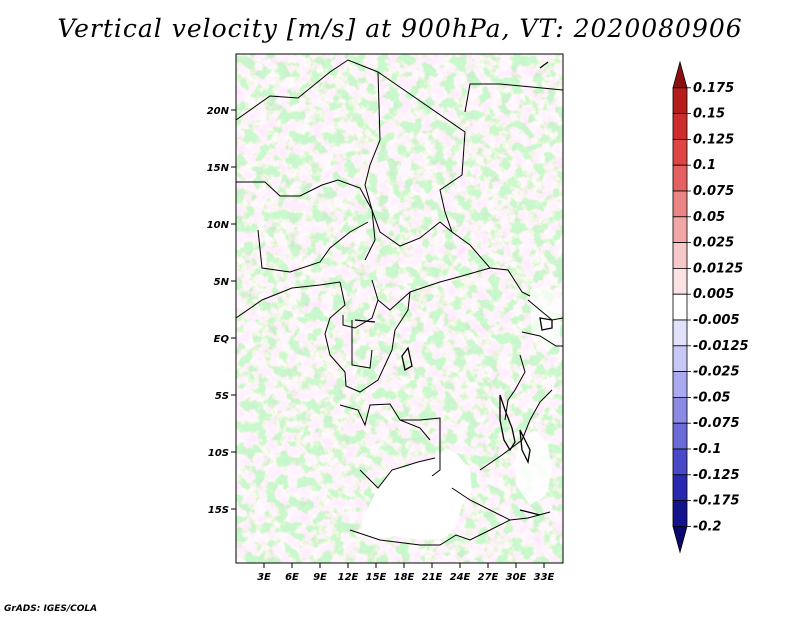 This screenshot has height=618, width=800. Describe the element at coordinates (222, 282) in the screenshot. I see `lat-label: 5N` at that location.